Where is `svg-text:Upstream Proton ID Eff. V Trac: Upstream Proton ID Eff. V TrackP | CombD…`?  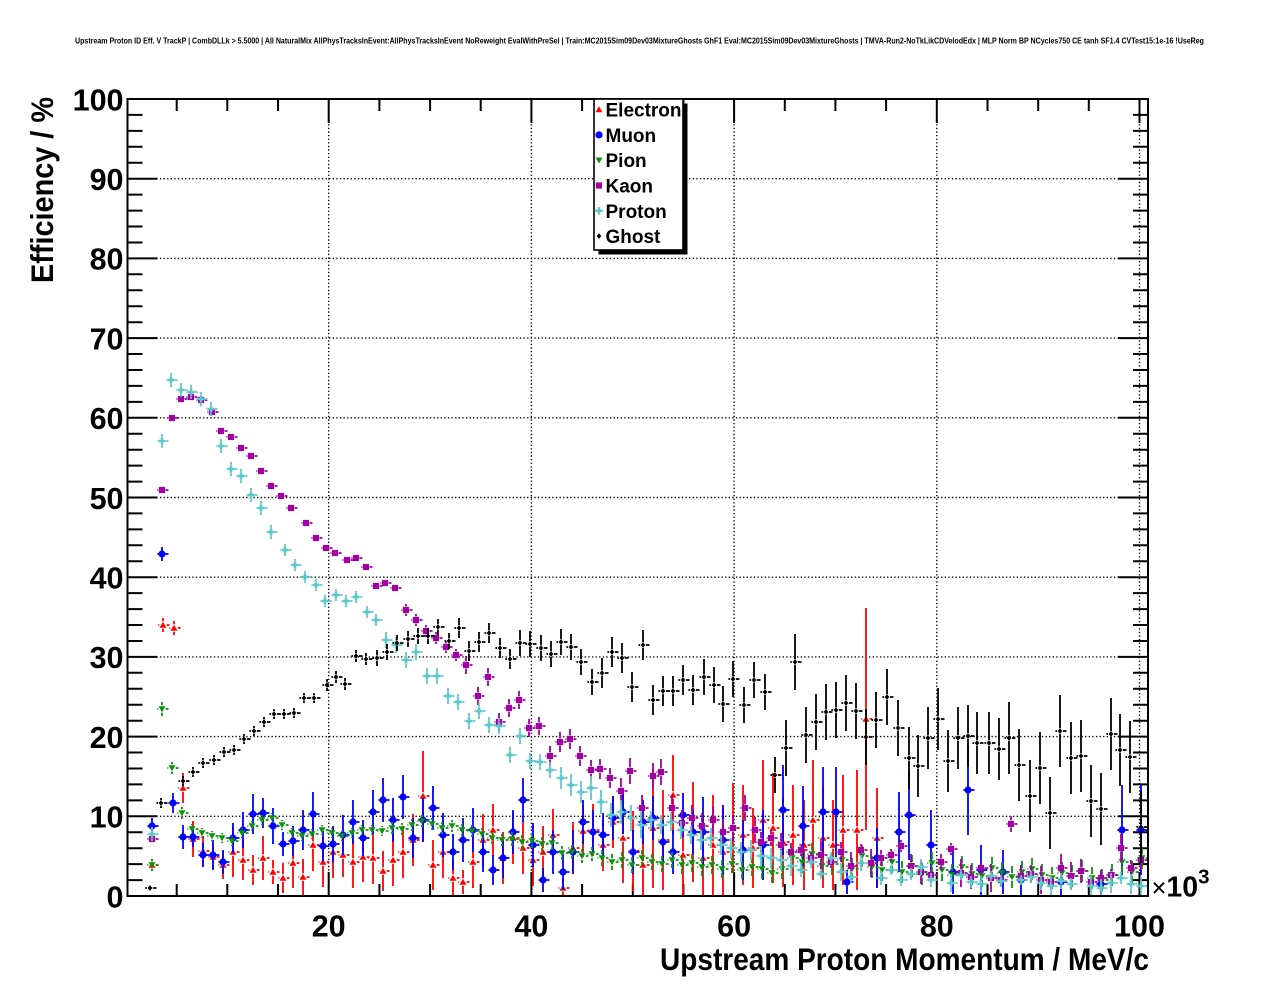
svg-text:Upstream Proton ID Eff. V Trac: Upstream Proton ID Eff. V TrackP | CombD… is located at coordinates (639, 40).